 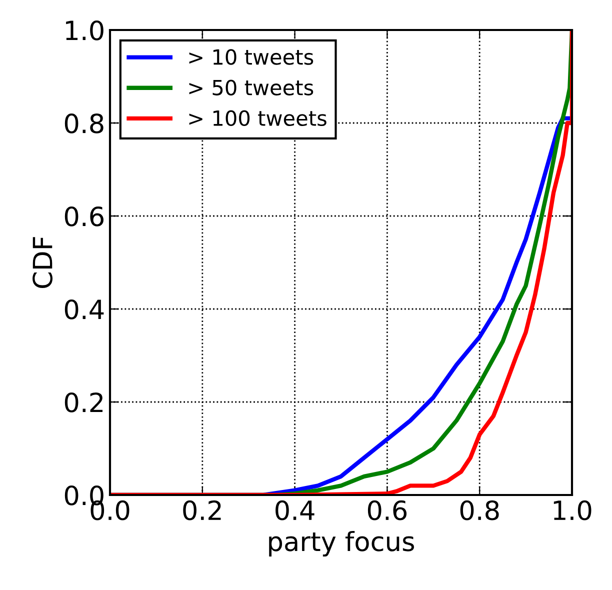 I want to click on x-tick-label: 1.0, so click(x=573, y=510).